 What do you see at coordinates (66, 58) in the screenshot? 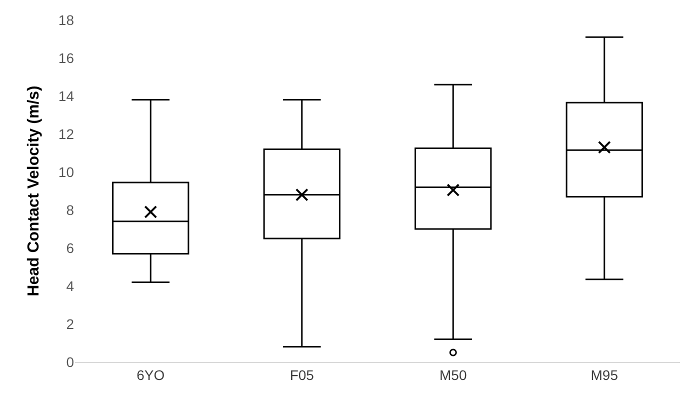
I see `y-tick-label: 16` at bounding box center [66, 58].